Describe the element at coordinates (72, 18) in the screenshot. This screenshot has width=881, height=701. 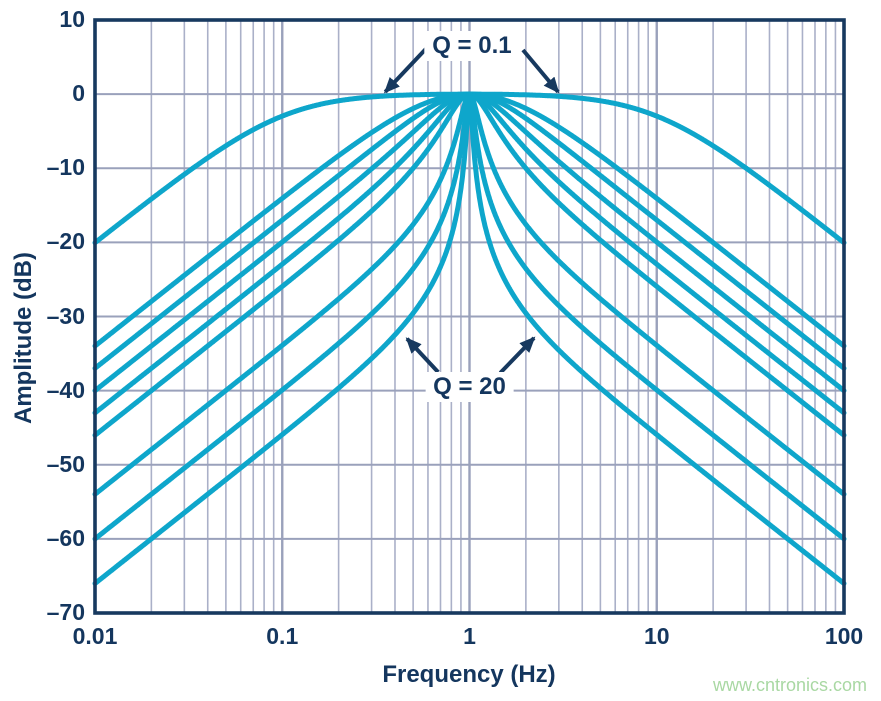
I see `y-tick-label: 10` at that location.